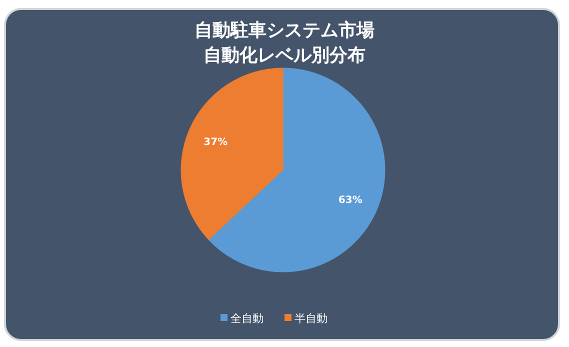  What do you see at coordinates (285, 55) in the screenshot?
I see `chart-subtitle: 自動化レベル別分布` at bounding box center [285, 55].